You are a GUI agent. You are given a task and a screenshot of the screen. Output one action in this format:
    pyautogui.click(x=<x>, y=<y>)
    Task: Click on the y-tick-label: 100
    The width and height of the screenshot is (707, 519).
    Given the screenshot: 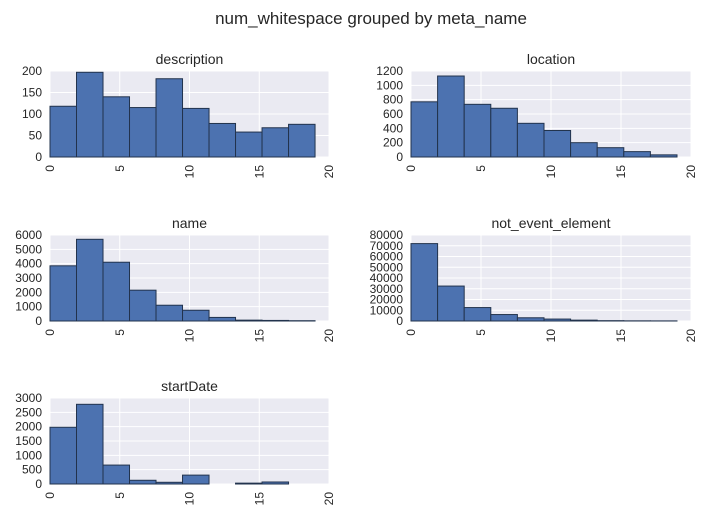 What is the action you would take?
    pyautogui.click(x=32, y=114)
    